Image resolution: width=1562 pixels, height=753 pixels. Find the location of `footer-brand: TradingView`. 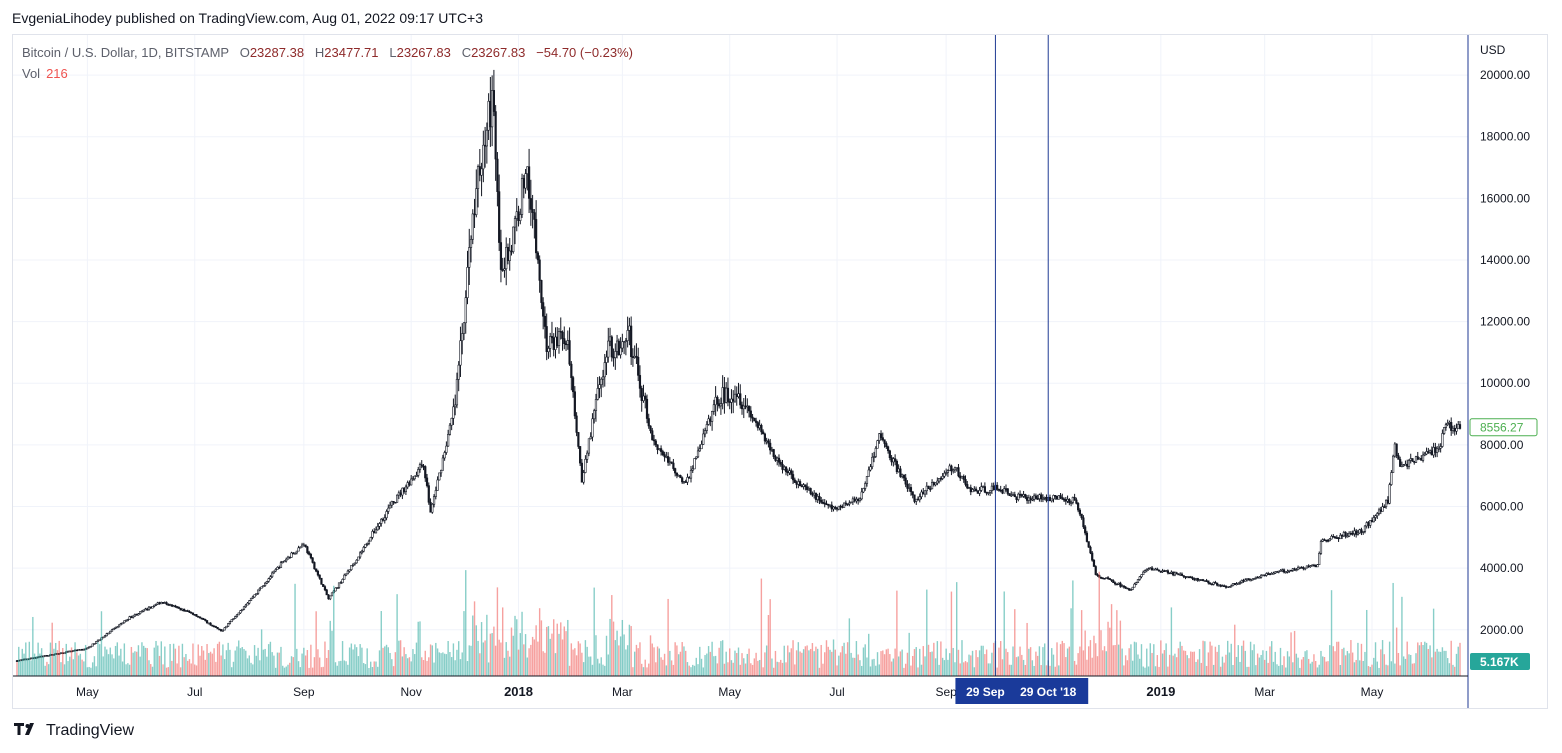

footer-brand: TradingView is located at coordinates (74, 731).